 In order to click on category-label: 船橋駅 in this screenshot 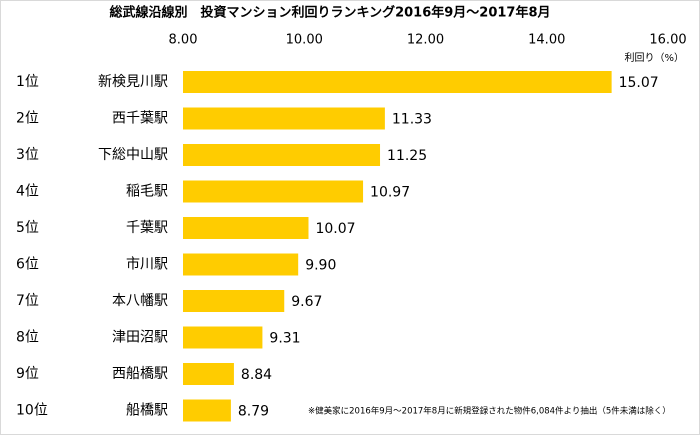, I will do `click(147, 411)`.